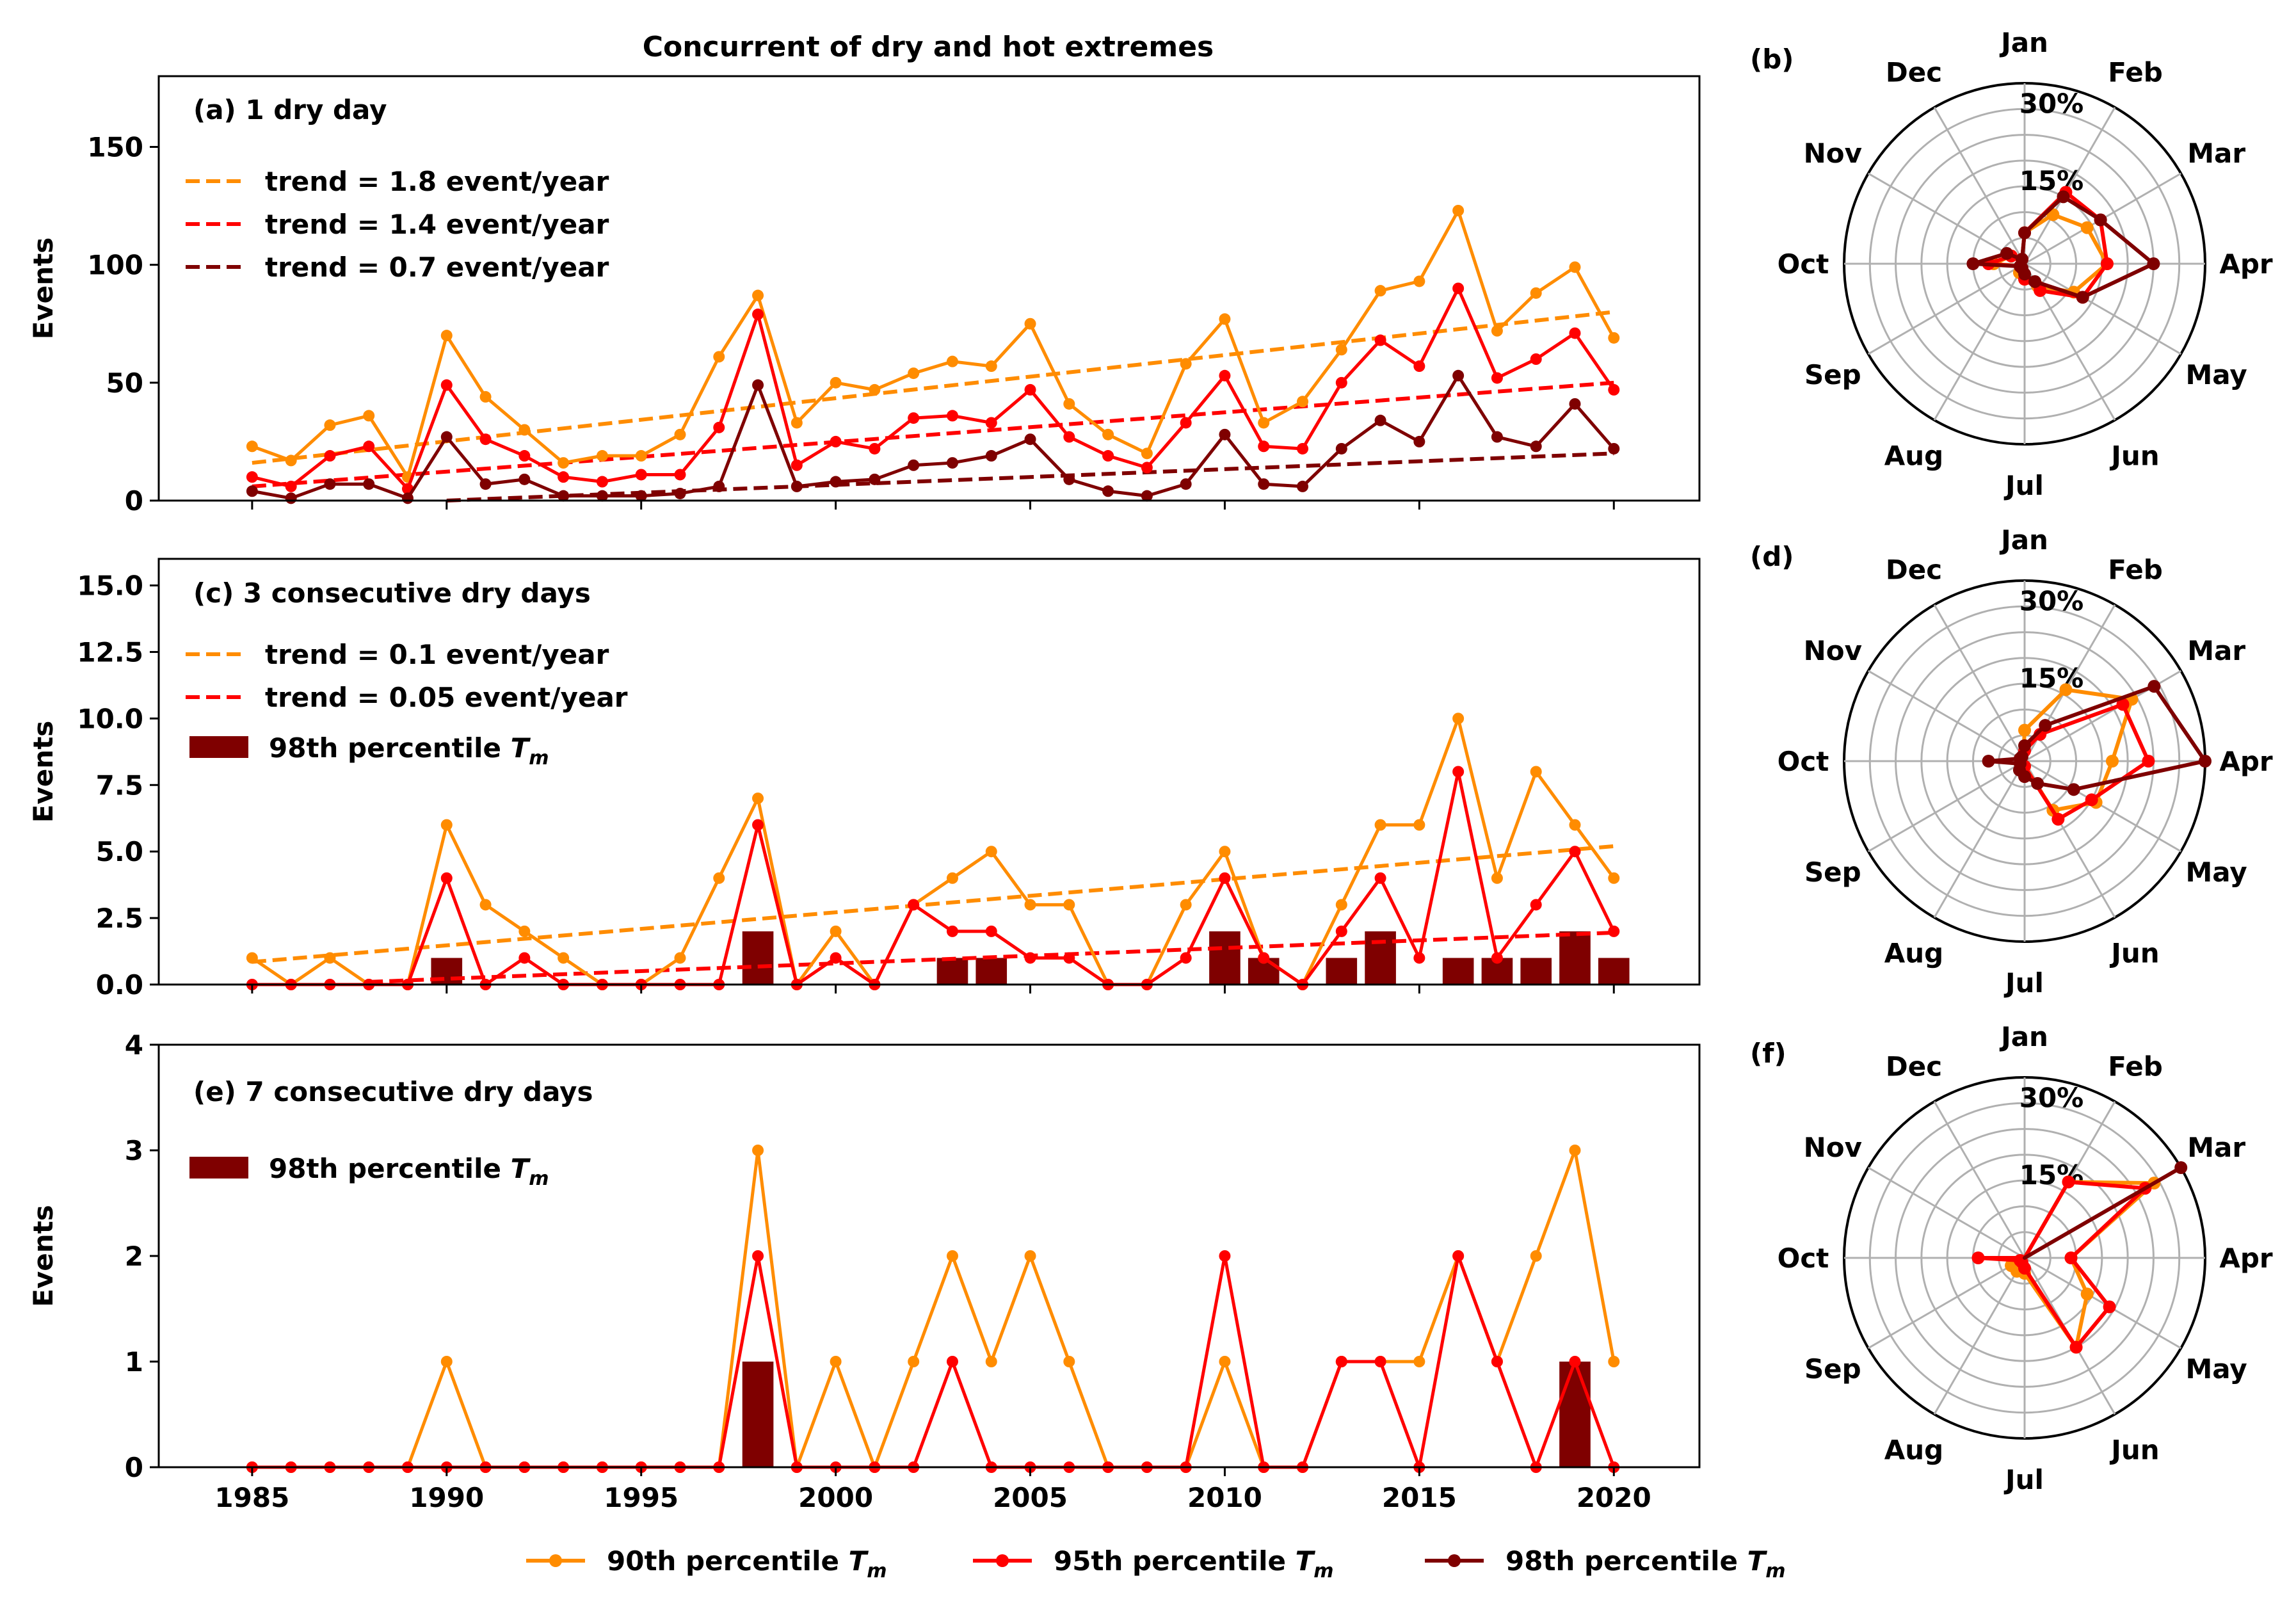  What do you see at coordinates (2051, 600) in the screenshot?
I see `radial-tick-label: 30%` at bounding box center [2051, 600].